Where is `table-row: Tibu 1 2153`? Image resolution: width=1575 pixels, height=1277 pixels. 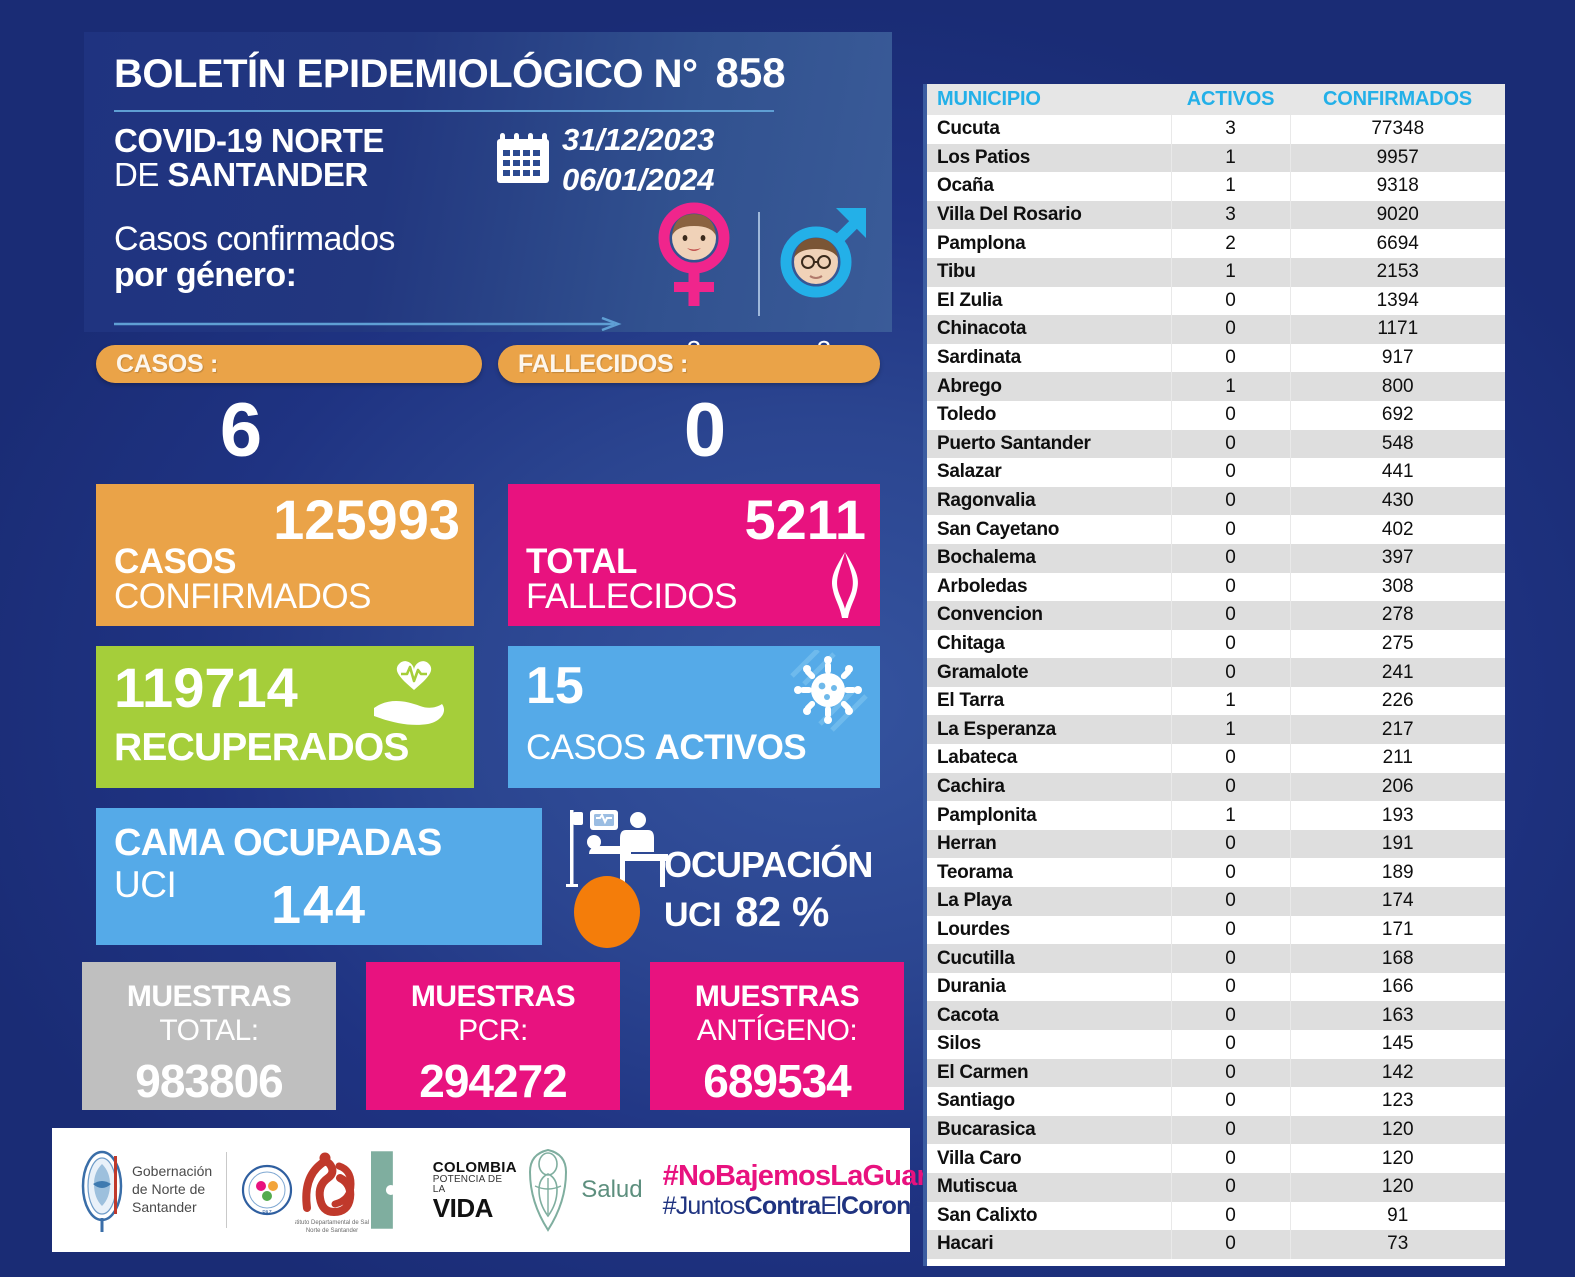
table-row: Tibu 1 2153 is located at coordinates (1216, 272).